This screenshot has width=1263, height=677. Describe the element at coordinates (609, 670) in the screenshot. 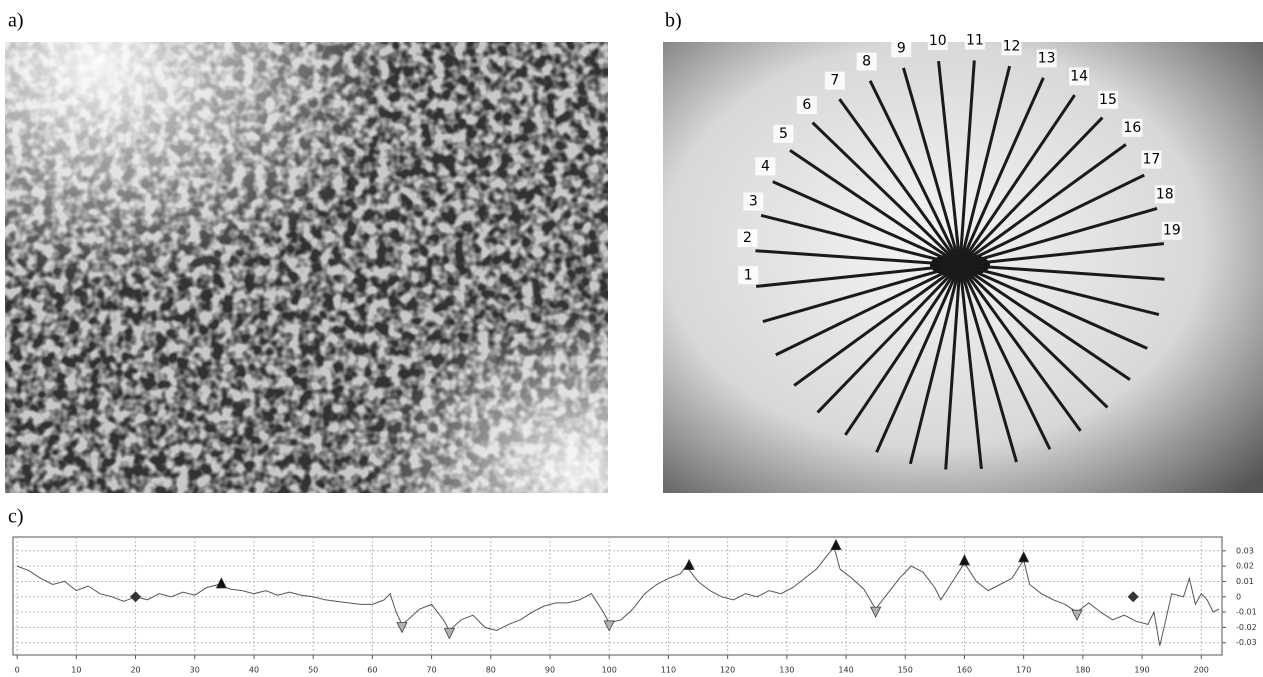

I see `x-tick-label: 100` at that location.